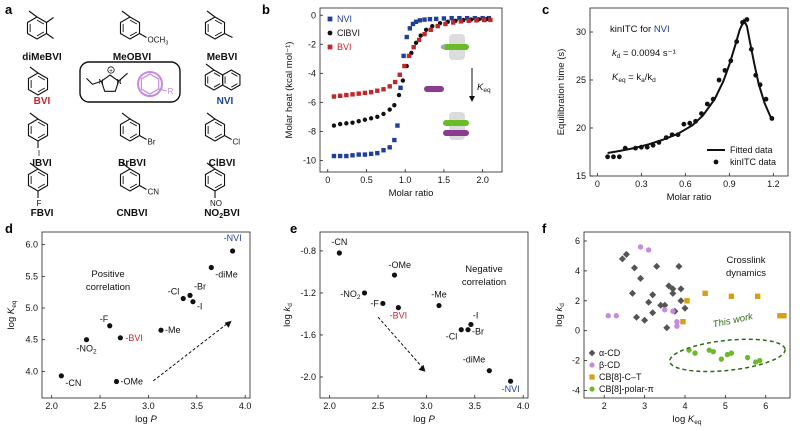 This screenshot has width=800, height=431. I want to click on label-part: 3, so click(166, 44).